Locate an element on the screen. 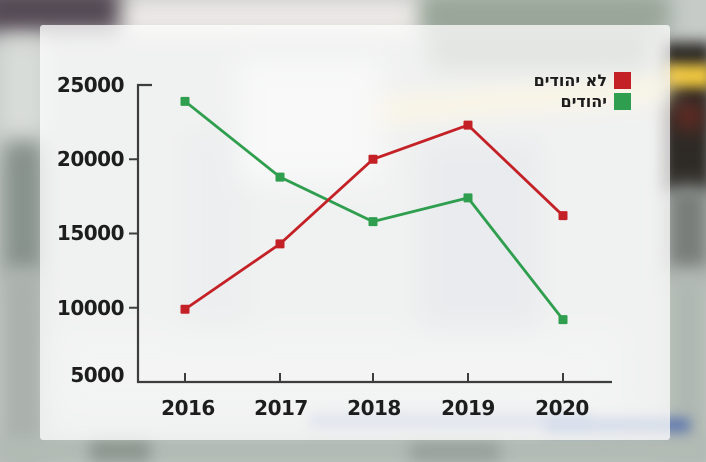  legend-item-non-jews: לא יהודים is located at coordinates (582, 80).